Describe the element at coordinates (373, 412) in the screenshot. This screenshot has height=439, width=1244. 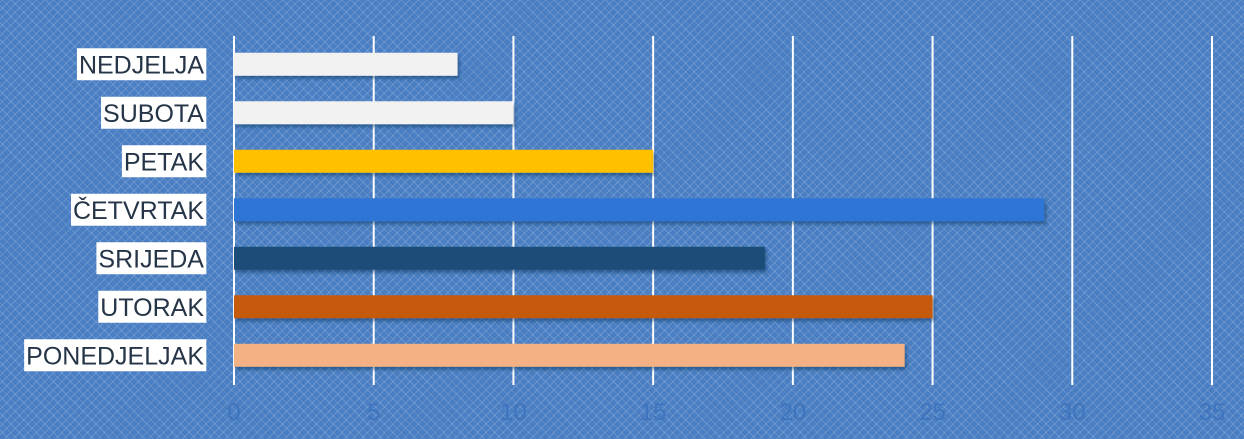
I see `x-tick-label: 5` at that location.